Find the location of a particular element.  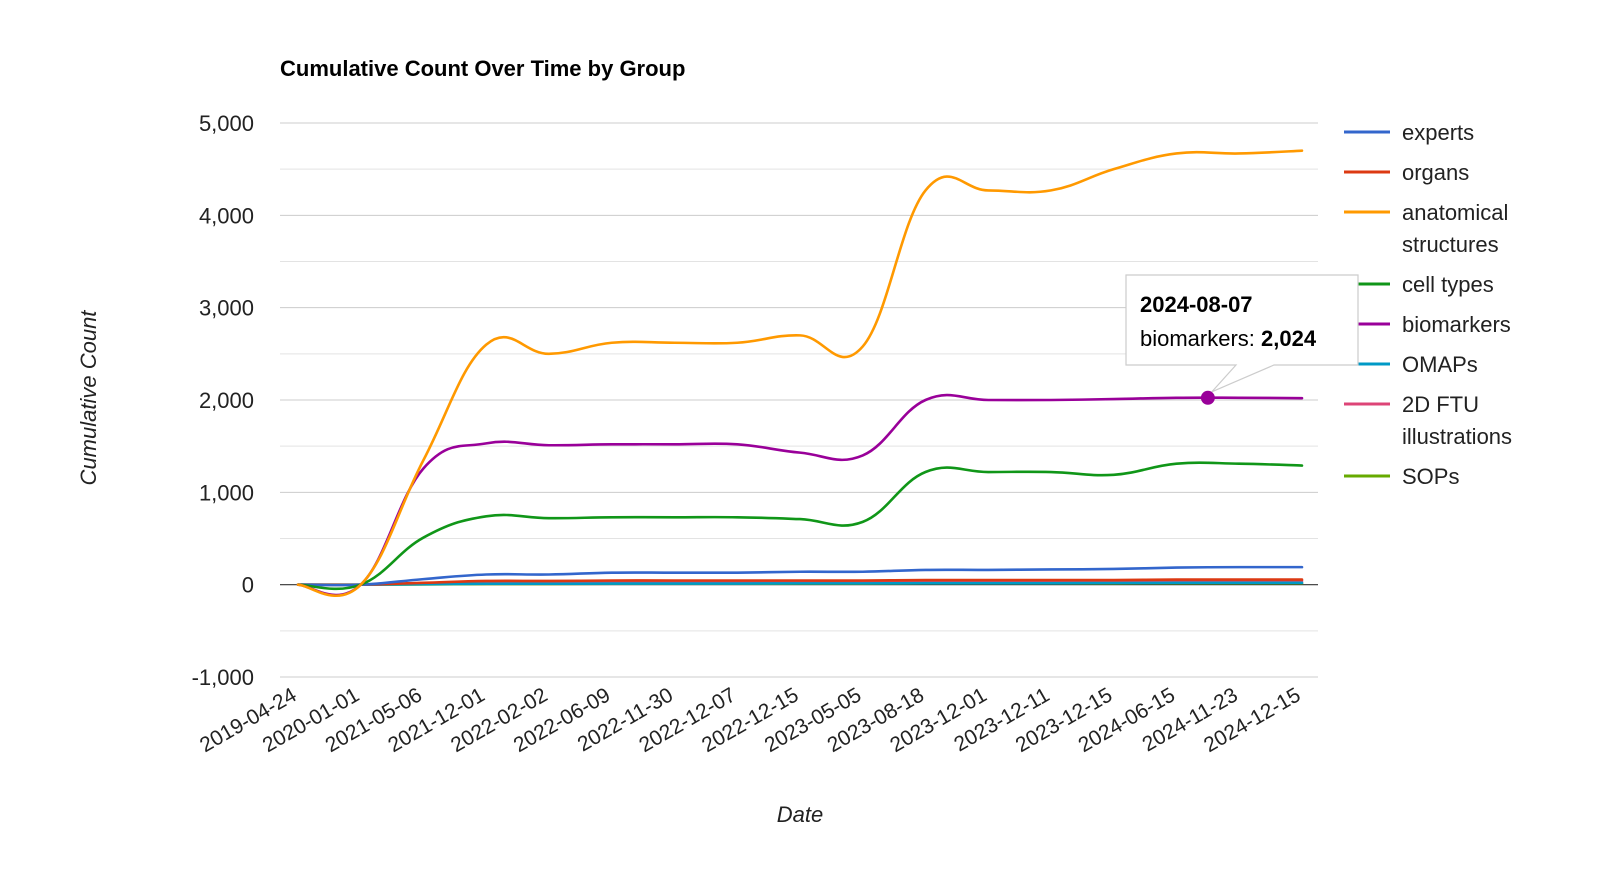

series-line-omaps is located at coordinates (800, 584).